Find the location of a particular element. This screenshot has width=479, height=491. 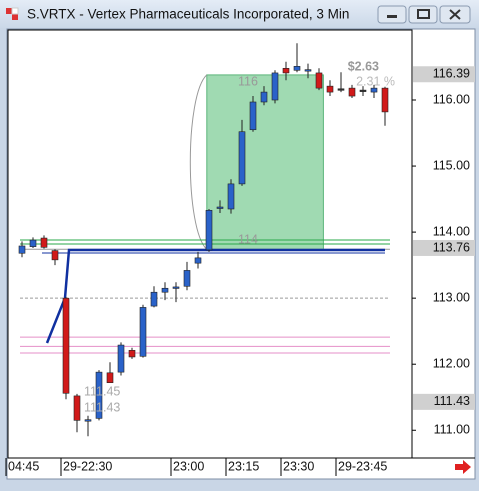

y-tick-label: 113.00 is located at coordinates (451, 297).